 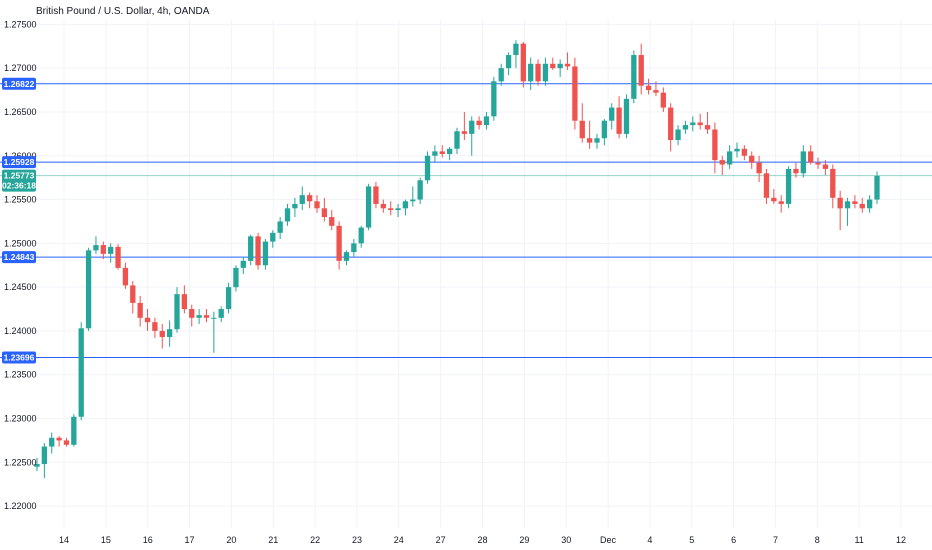 What do you see at coordinates (399, 540) in the screenshot?
I see `x-tick-label: 24` at bounding box center [399, 540].